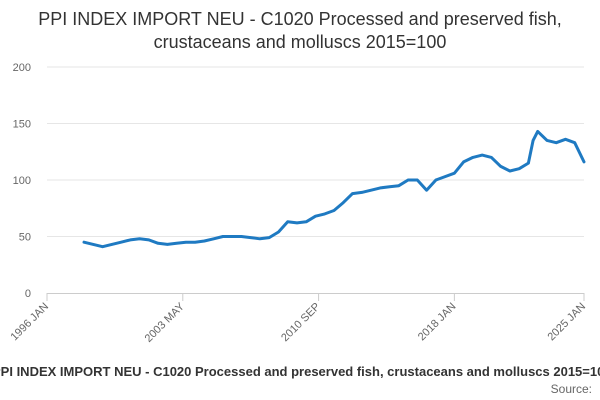 This screenshot has width=600, height=400. I want to click on x-axis-ticks: 1996 JAN 2003 MAY 2010 SEP 2018 JAN 2025 JAN, so click(298, 319).